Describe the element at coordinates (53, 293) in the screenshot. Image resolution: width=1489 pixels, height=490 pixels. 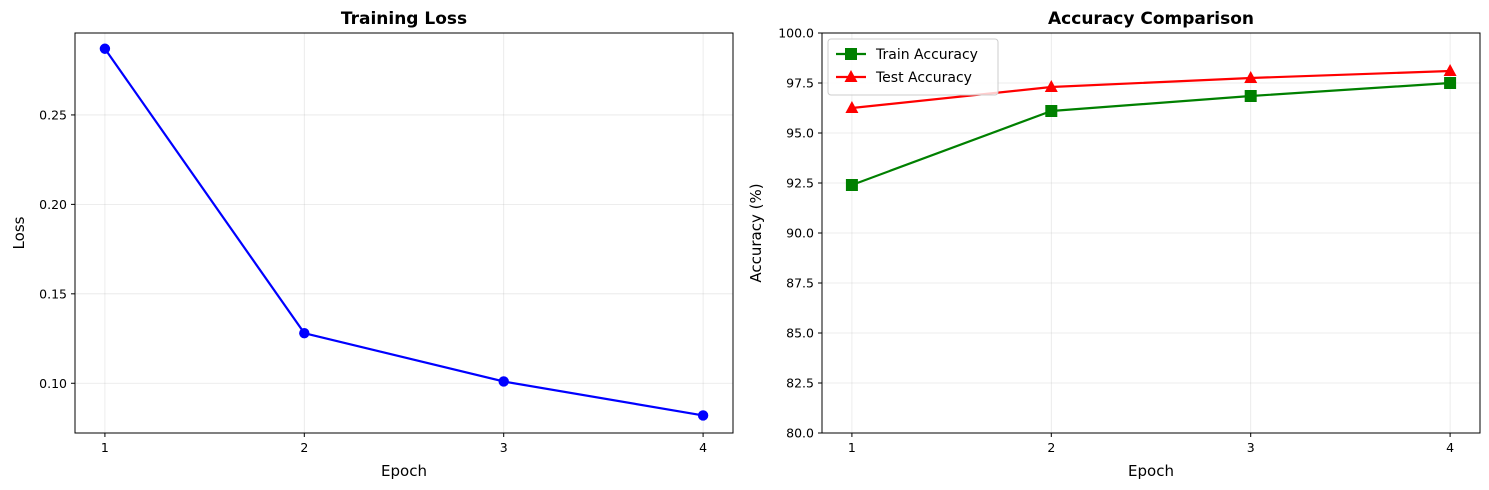
I see `y-tick-label: 0.15` at that location.